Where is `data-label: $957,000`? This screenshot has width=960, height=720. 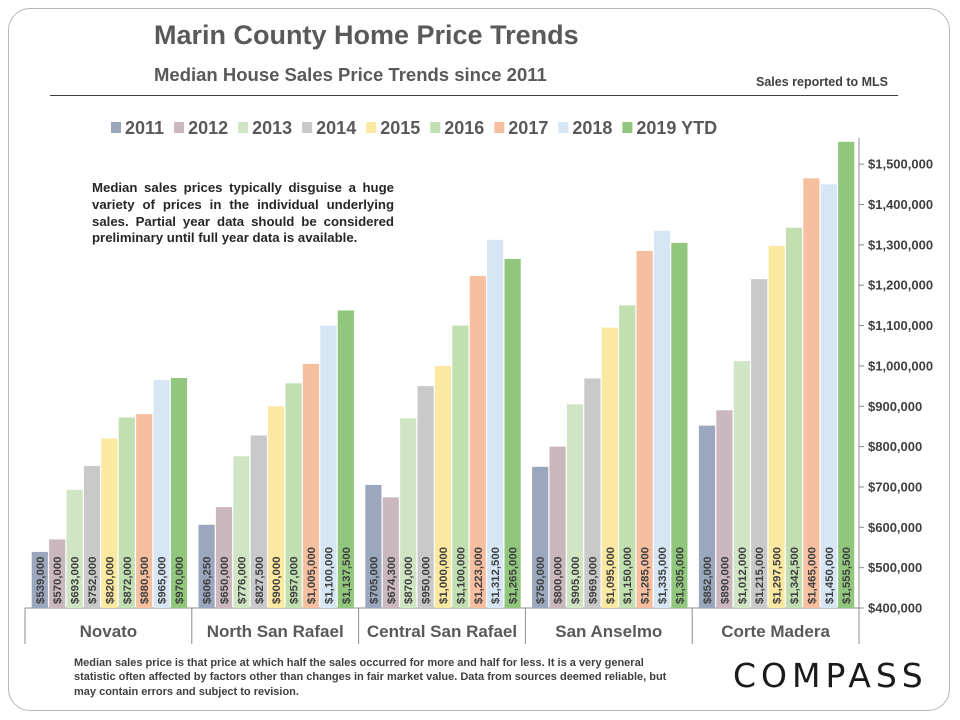 data-label: $957,000 is located at coordinates (295, 580).